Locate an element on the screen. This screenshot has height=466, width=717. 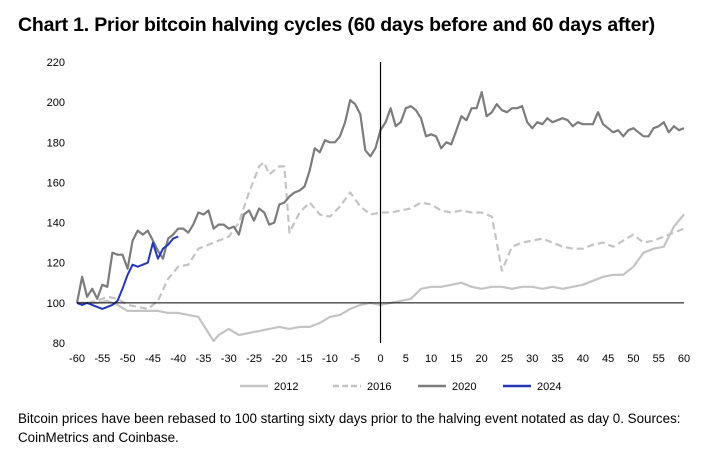
y-tick-label: 220 is located at coordinates (56, 63).